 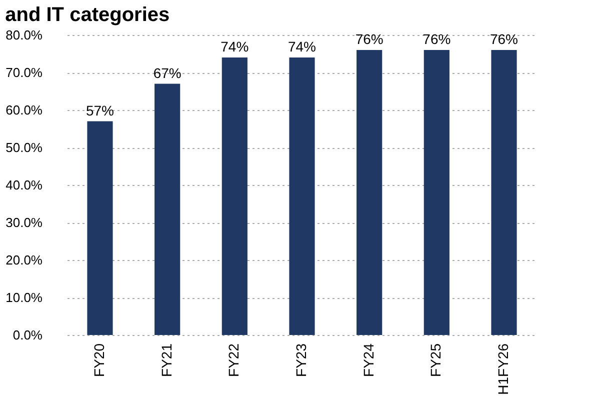 I want to click on y-tick-label: 80.0%, so click(x=24, y=35).